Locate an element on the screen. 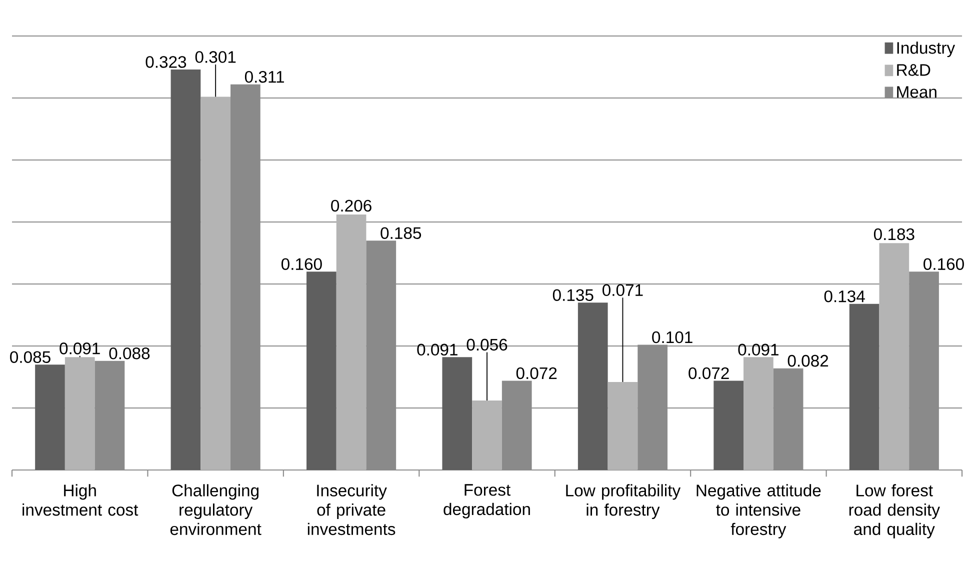  data-label: 0.101 is located at coordinates (672, 337).